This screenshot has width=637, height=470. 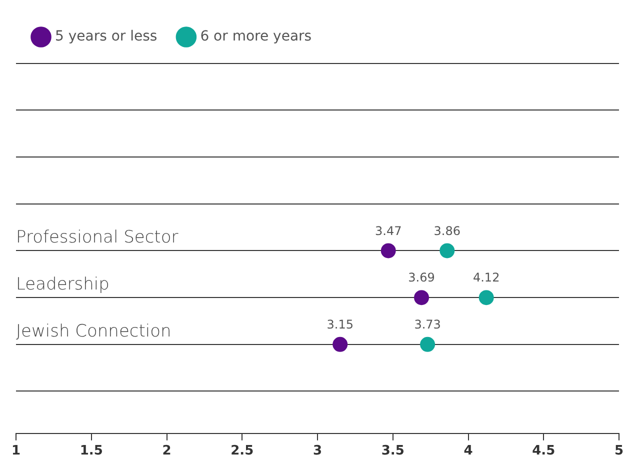 I want to click on legend-label: 6 or more years, so click(x=256, y=36).